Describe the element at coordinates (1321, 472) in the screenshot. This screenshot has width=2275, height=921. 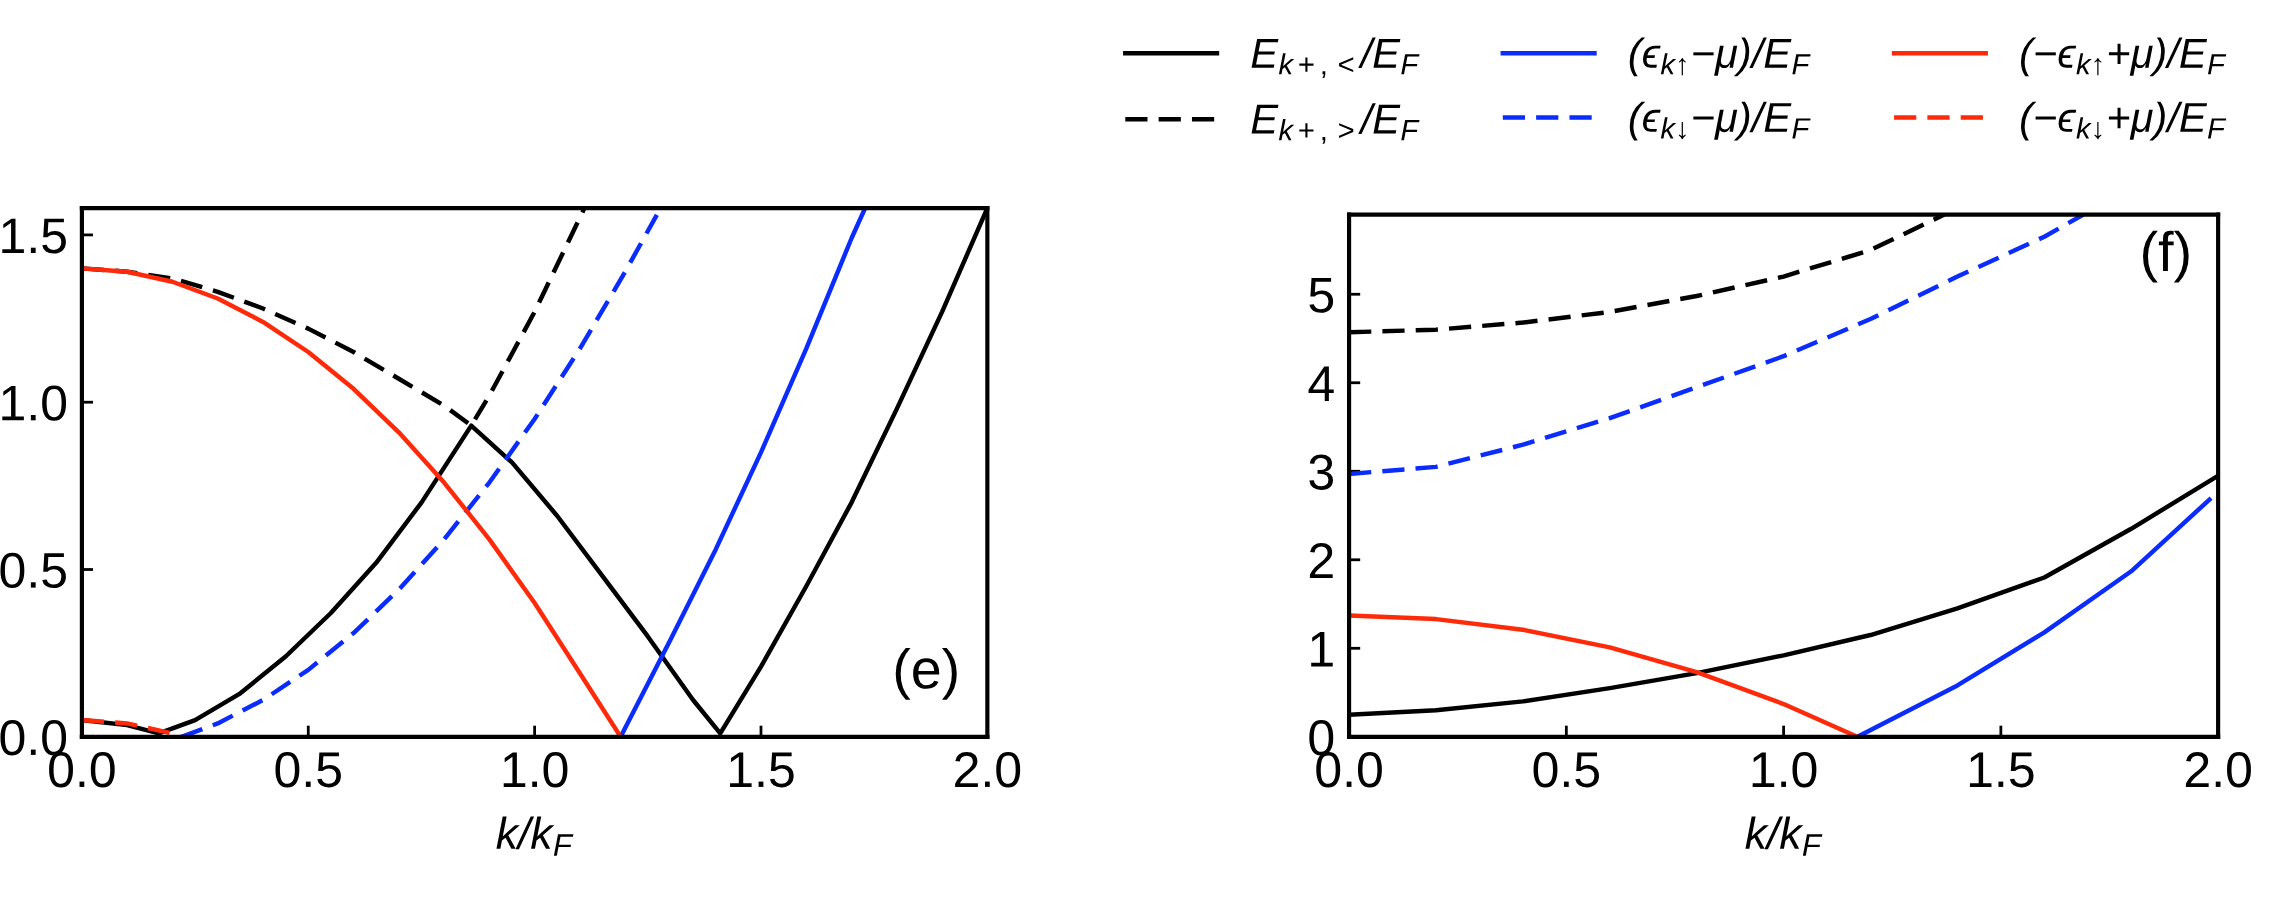
I see `y-tick-label: 3` at that location.